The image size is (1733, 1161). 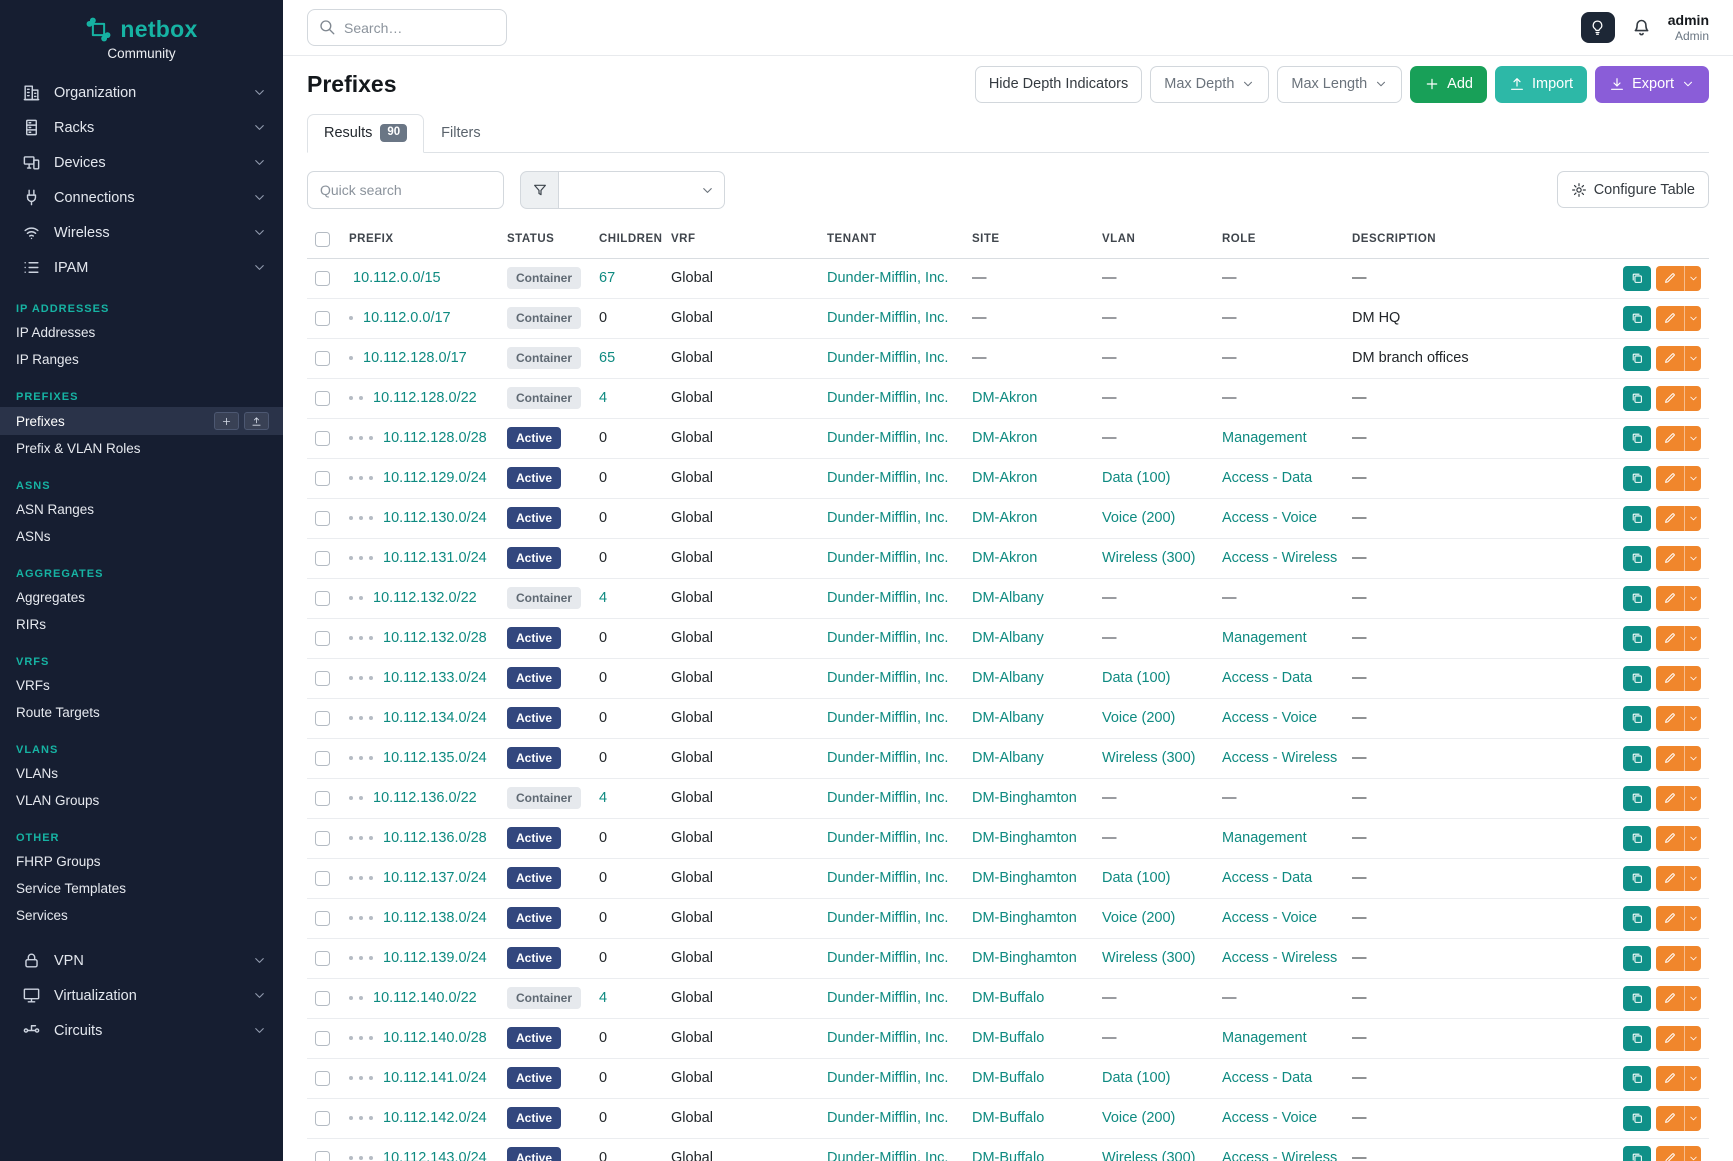 I want to click on sidebar-item-connections: Connections, so click(x=141, y=197).